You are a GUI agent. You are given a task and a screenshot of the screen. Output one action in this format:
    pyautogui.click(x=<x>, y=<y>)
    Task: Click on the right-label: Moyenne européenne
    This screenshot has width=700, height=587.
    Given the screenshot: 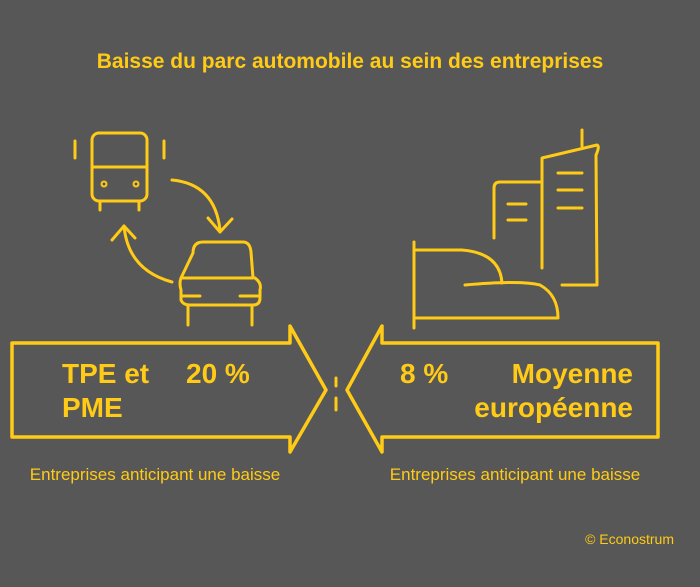 What is the action you would take?
    pyautogui.click(x=553, y=391)
    